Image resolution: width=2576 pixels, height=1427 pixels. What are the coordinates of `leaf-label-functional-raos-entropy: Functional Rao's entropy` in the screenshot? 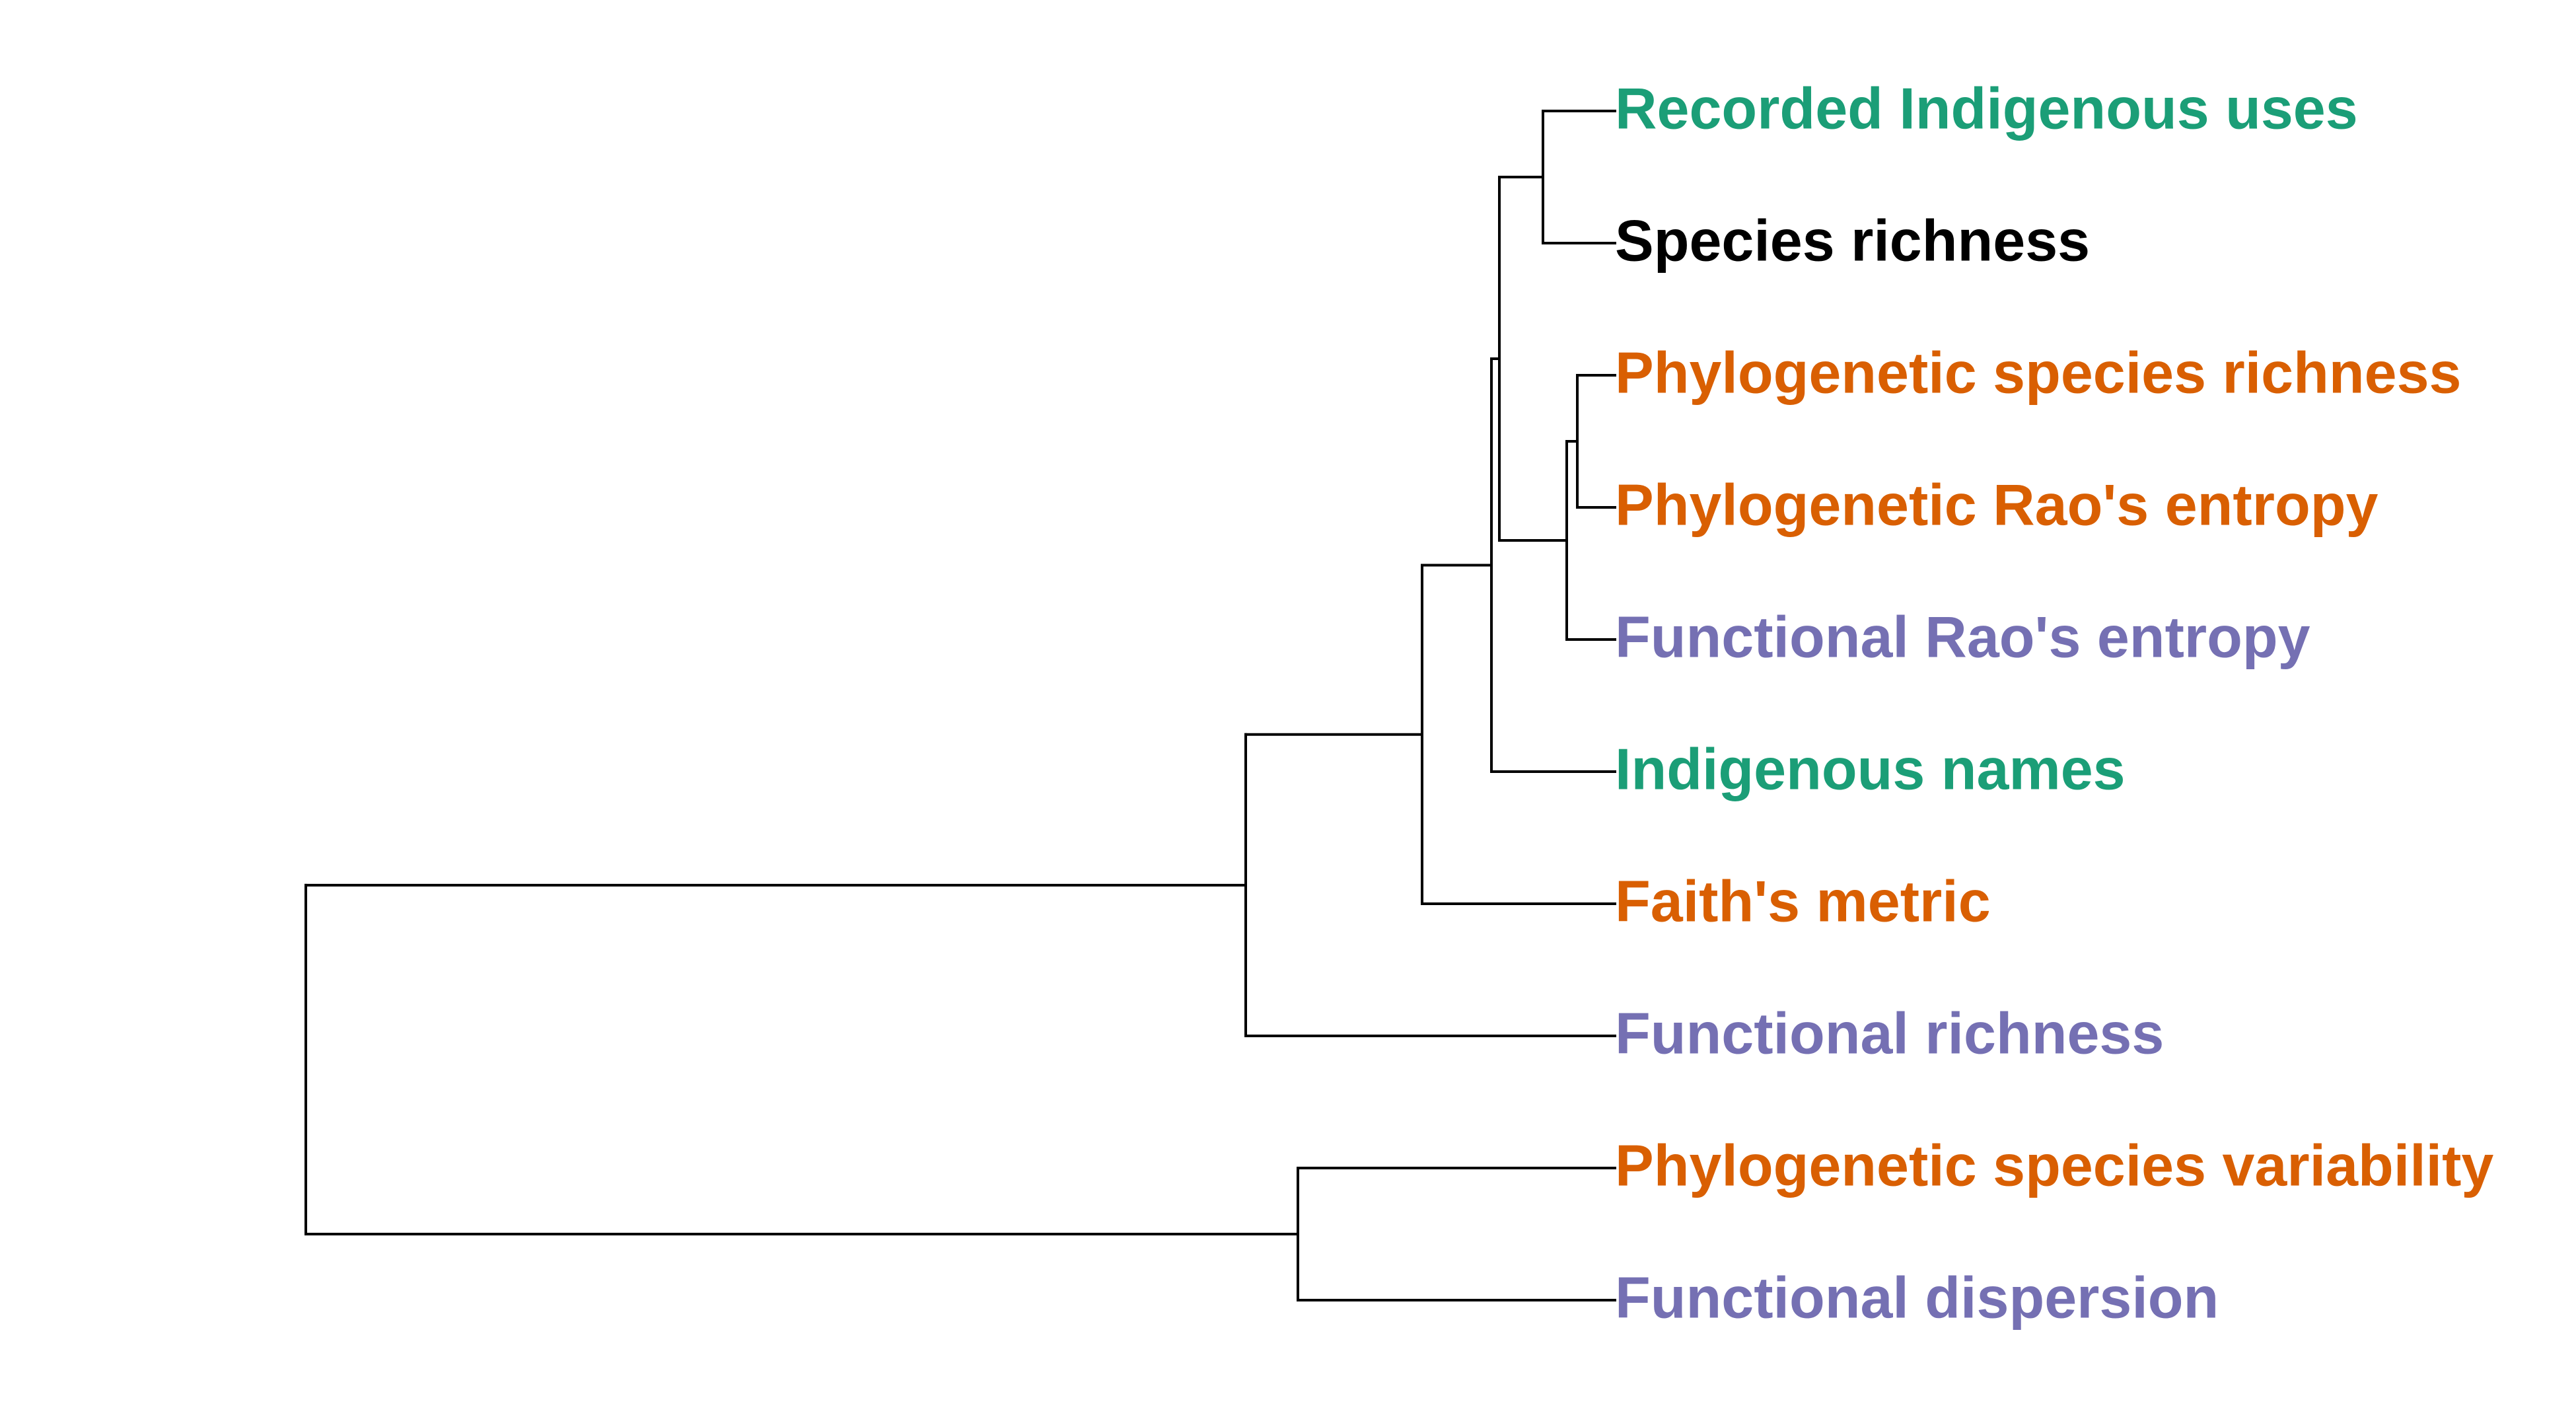 It's located at (1963, 636).